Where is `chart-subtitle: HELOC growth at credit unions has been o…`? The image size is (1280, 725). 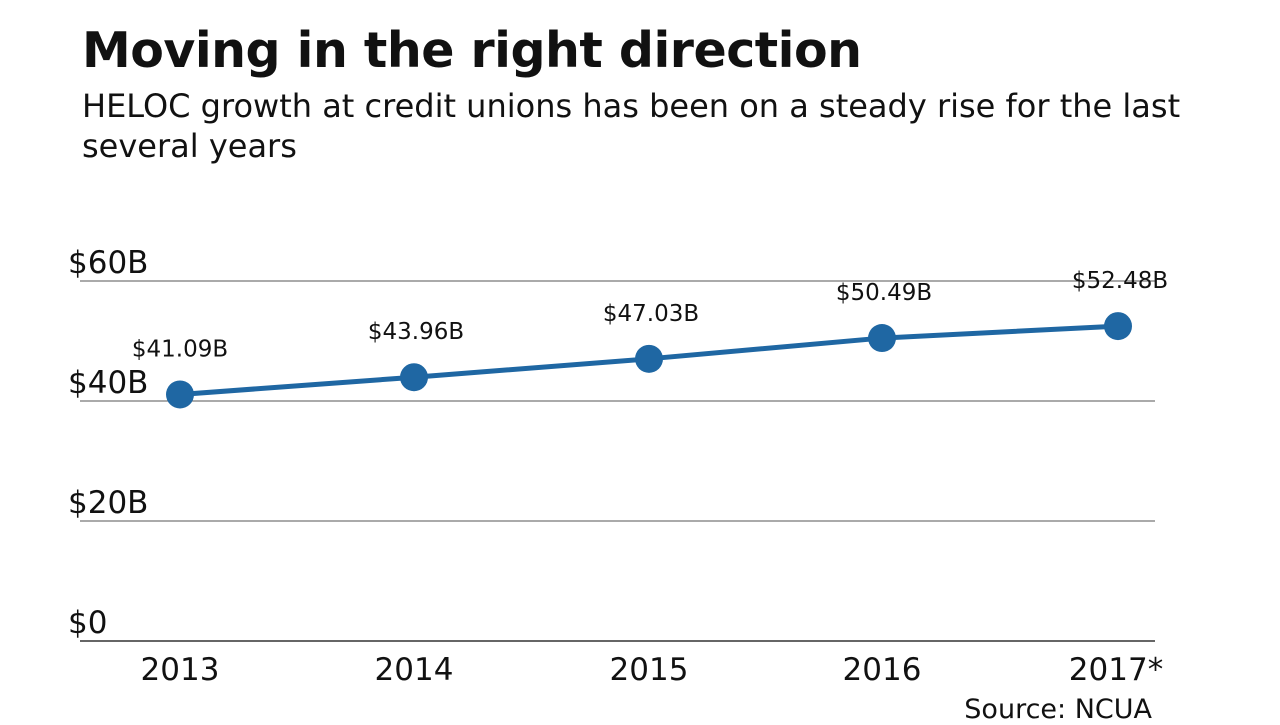
chart-subtitle: HELOC growth at credit unions has been o… is located at coordinates (631, 126).